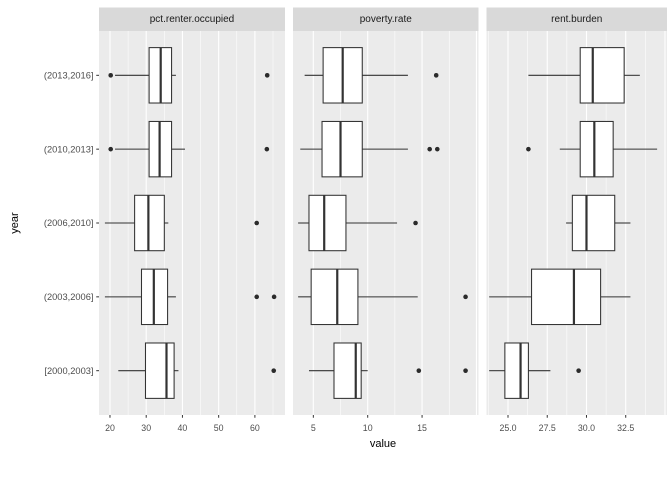  Describe the element at coordinates (255, 428) in the screenshot. I see `x-tick-label: 60` at that location.